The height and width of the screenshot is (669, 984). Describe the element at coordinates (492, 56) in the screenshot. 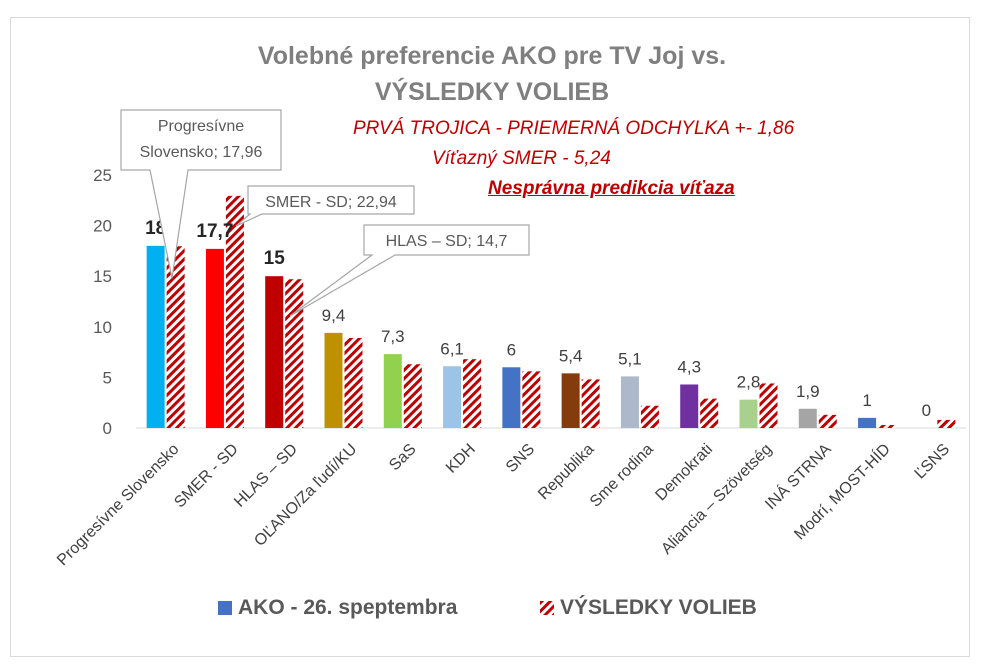

I see `chart-title-line-1: Volebné preferencie AKO pre TV Joj vs.` at that location.